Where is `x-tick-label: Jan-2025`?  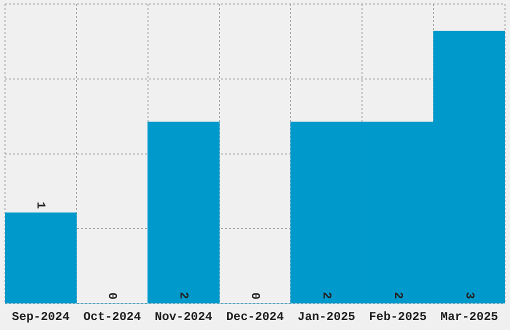 x-tick-label: Jan-2025 is located at coordinates (327, 317).